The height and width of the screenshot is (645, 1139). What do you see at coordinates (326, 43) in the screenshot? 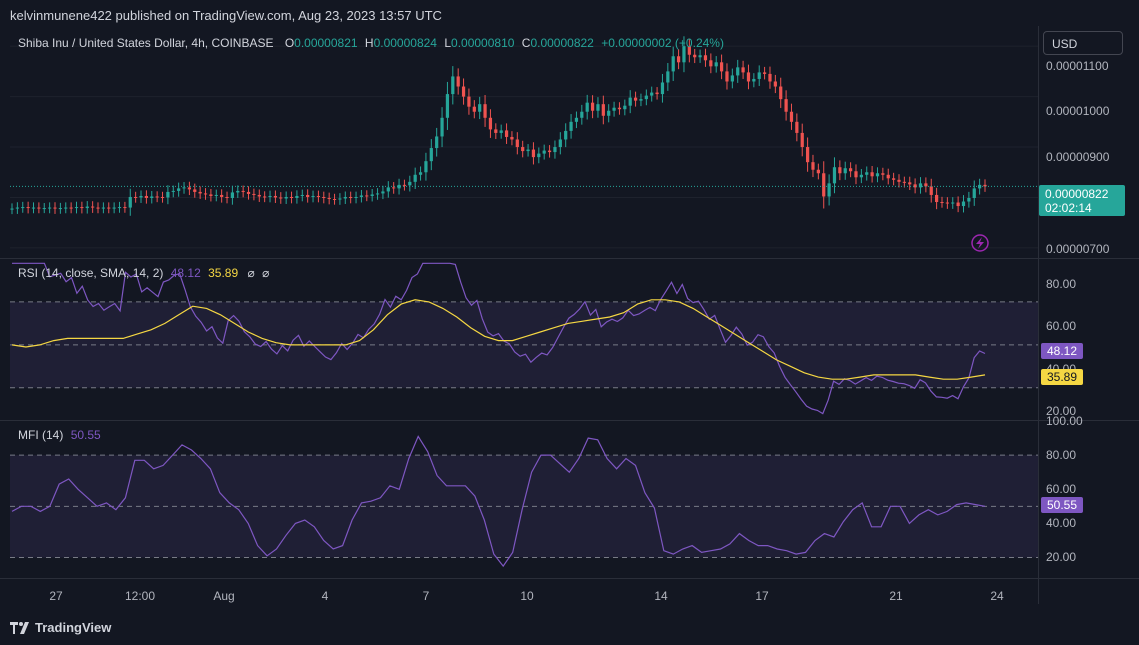
I see `ohlc-open: 0.00000821` at bounding box center [326, 43].